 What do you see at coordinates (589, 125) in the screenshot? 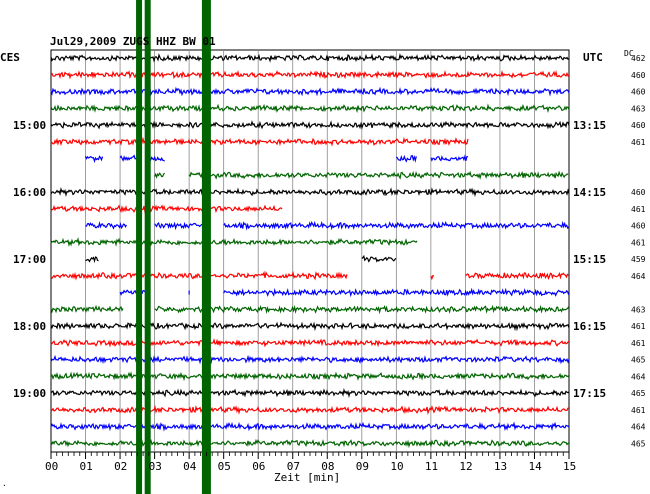
I see `right-time-label: 13:15` at bounding box center [589, 125].